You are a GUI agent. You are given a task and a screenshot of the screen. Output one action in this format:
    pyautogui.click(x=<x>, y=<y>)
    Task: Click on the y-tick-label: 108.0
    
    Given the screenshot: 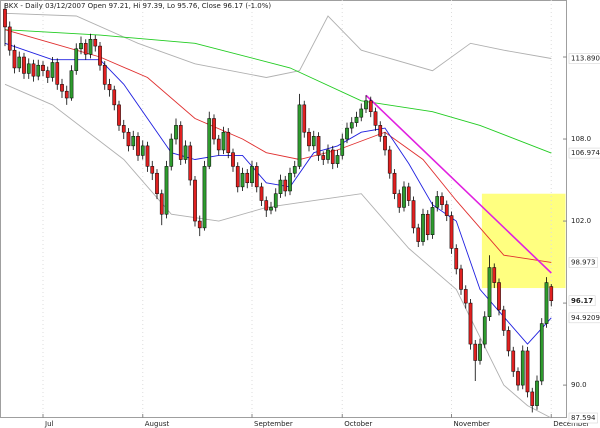 What is the action you would take?
    pyautogui.click(x=581, y=139)
    